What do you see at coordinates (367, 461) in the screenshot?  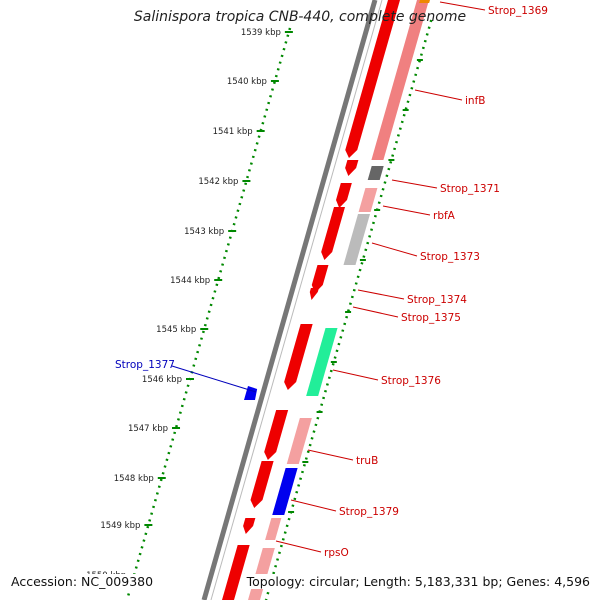 I see `feature-label: truB` at bounding box center [367, 461].